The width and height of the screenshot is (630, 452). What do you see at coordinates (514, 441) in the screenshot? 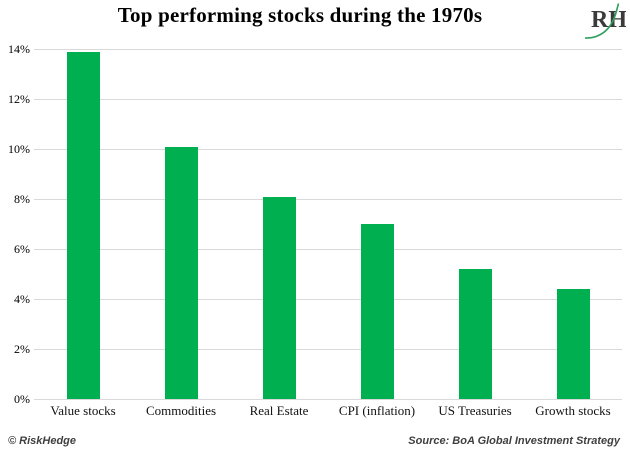
I see `footer-source: Source: BoA Global Investment Strategy` at bounding box center [514, 441].